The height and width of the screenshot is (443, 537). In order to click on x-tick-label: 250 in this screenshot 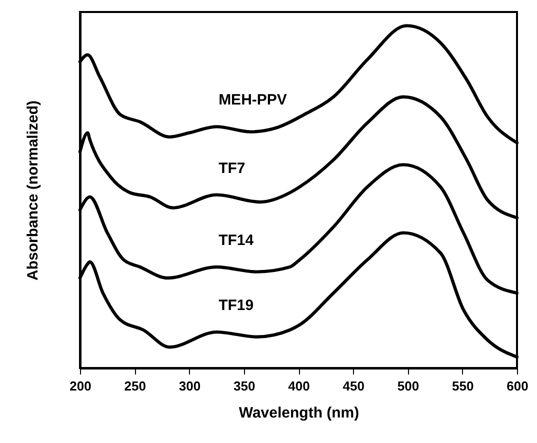, I will do `click(135, 386)`.